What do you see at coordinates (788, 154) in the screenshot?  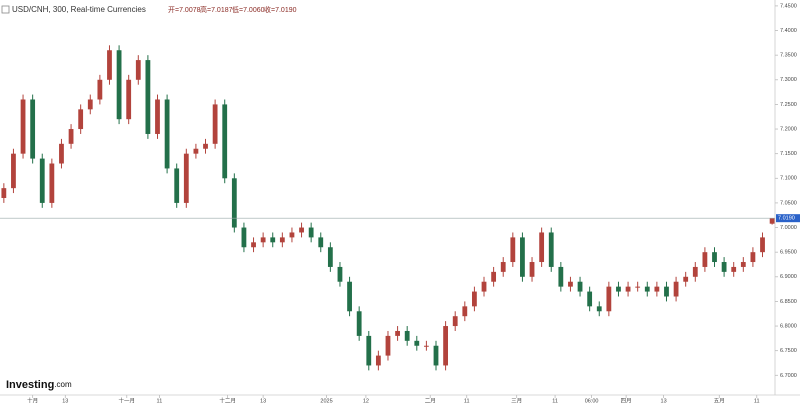 I see `y-tick-label: 7.1500` at bounding box center [788, 154].